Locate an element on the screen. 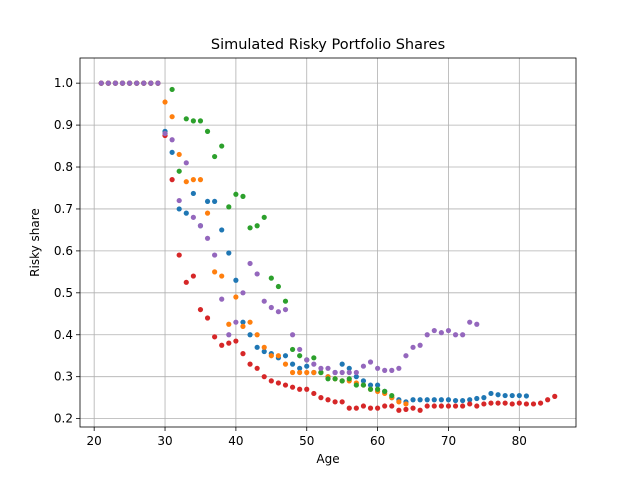  x-tick-label: 40 is located at coordinates (235, 441).